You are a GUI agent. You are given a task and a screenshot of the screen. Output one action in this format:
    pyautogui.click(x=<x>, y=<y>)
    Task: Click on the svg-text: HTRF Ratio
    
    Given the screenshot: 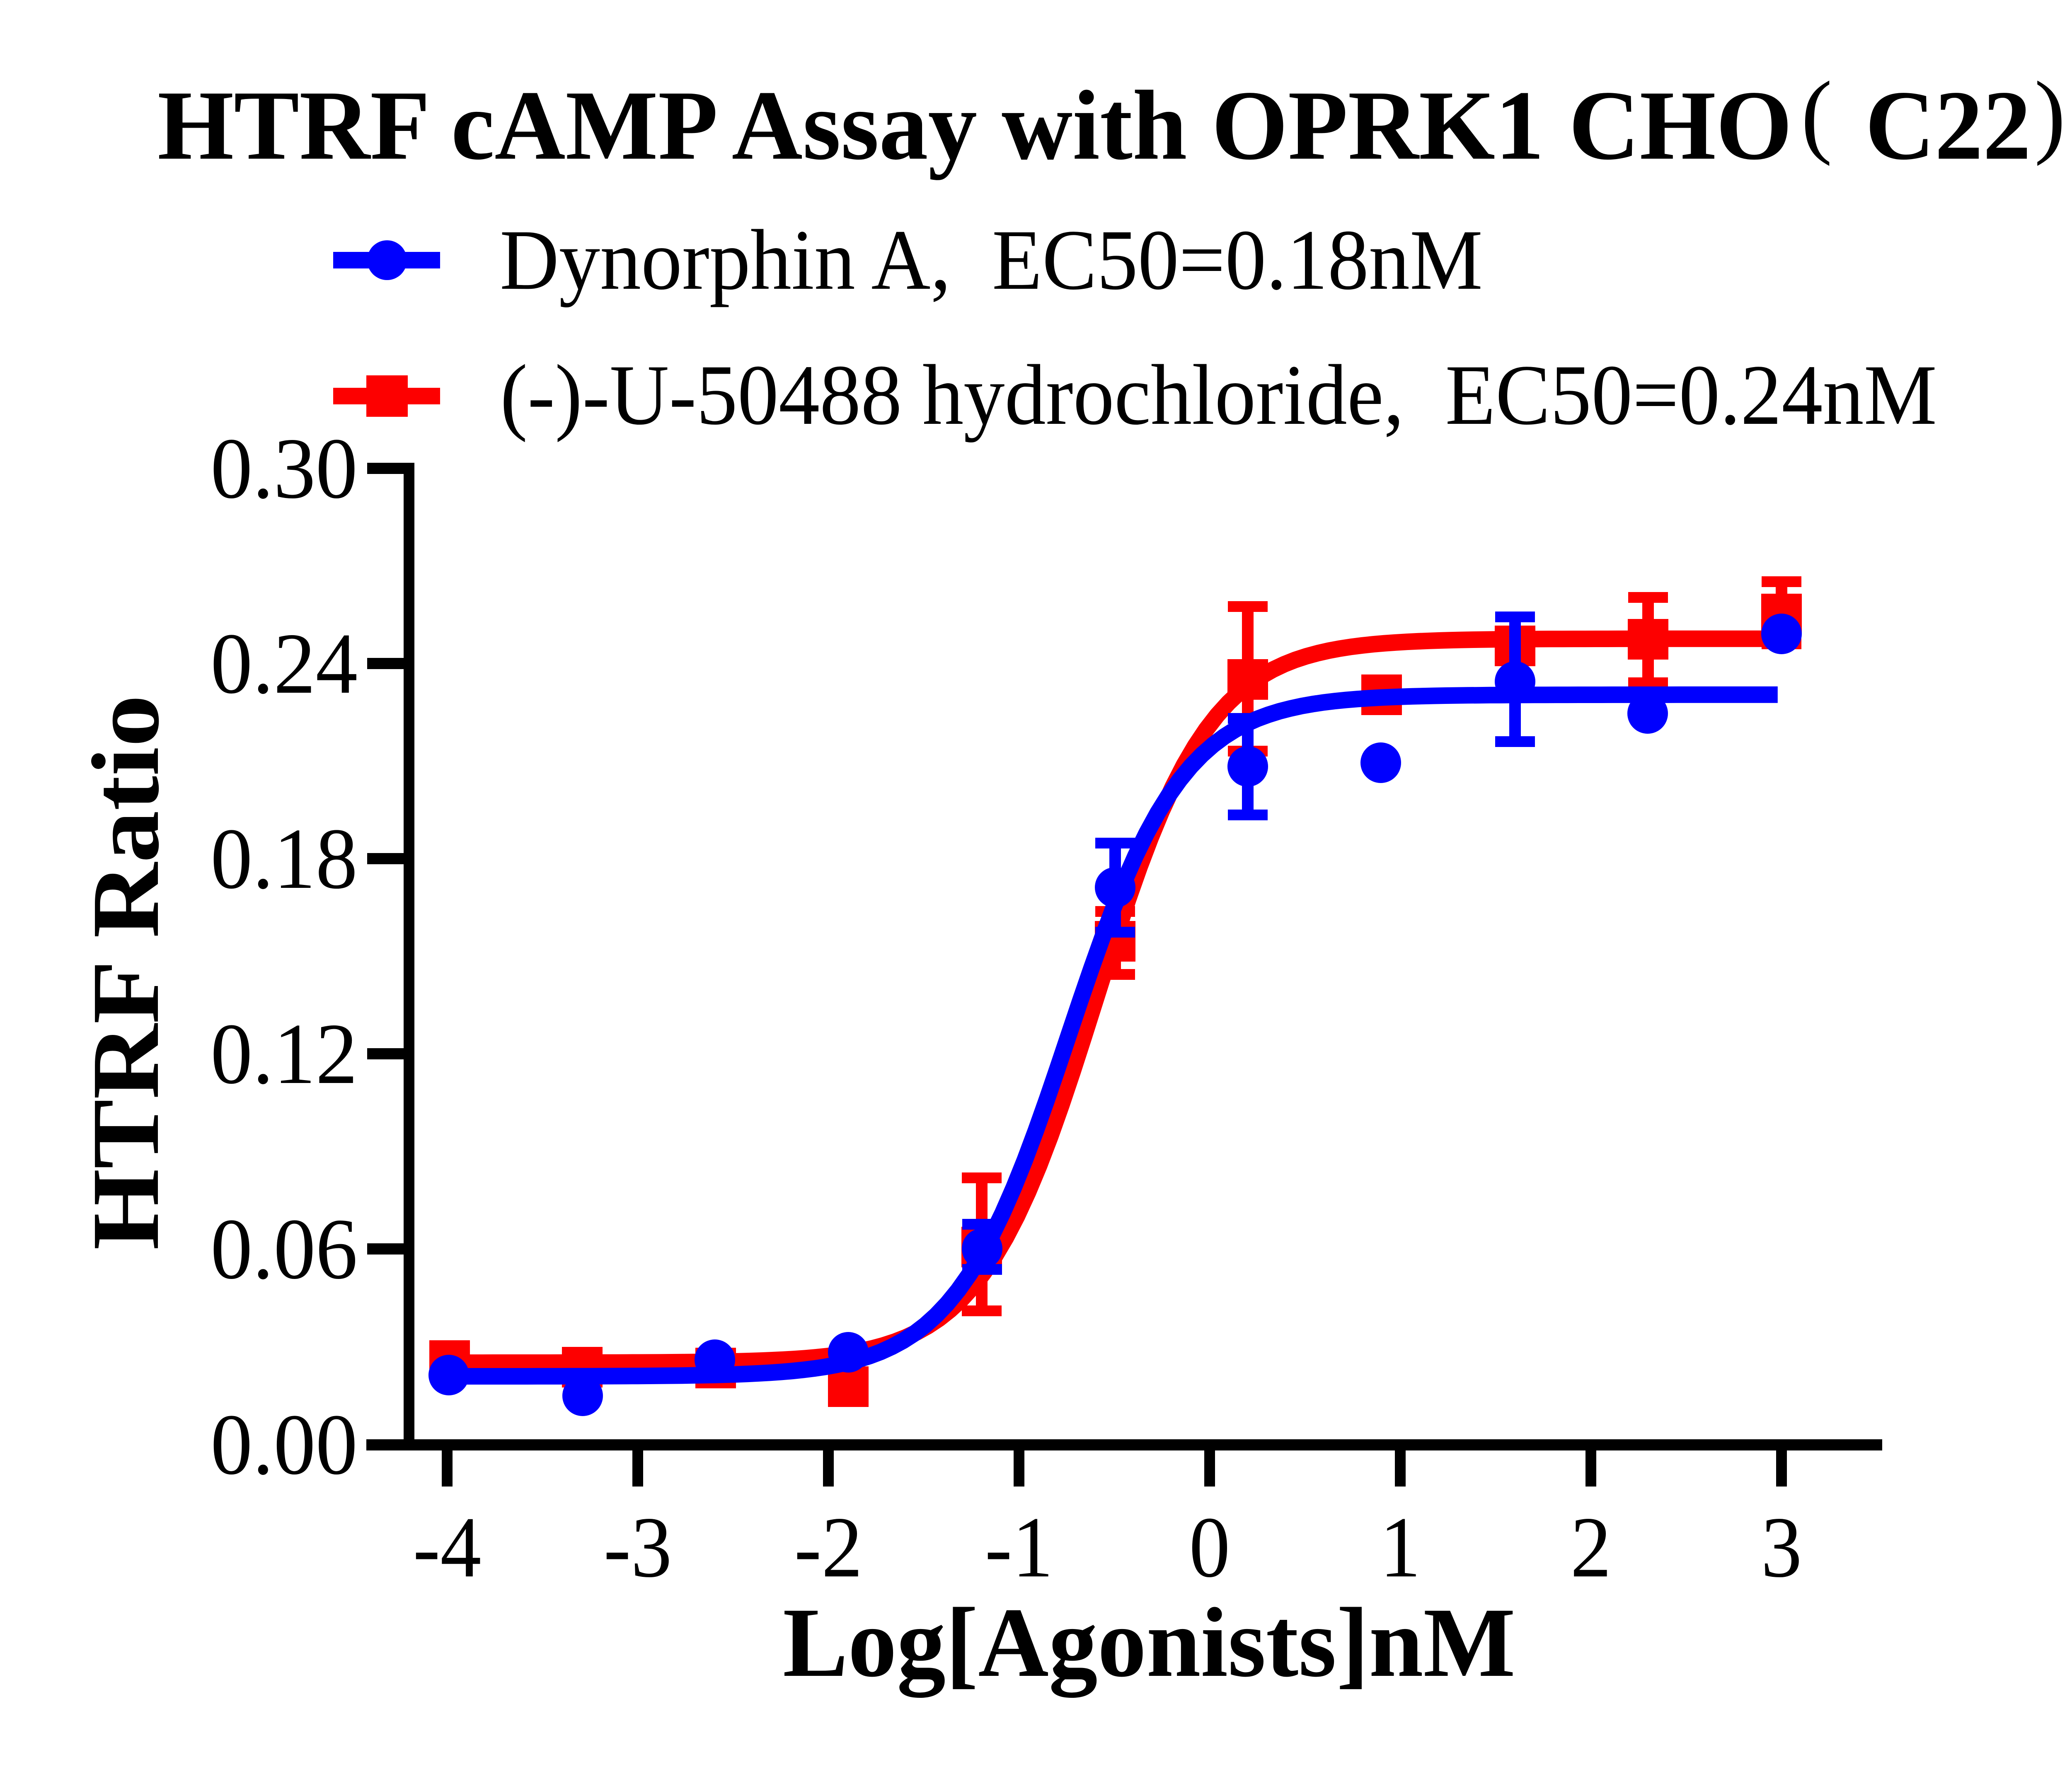 What is the action you would take?
    pyautogui.click(x=126, y=972)
    